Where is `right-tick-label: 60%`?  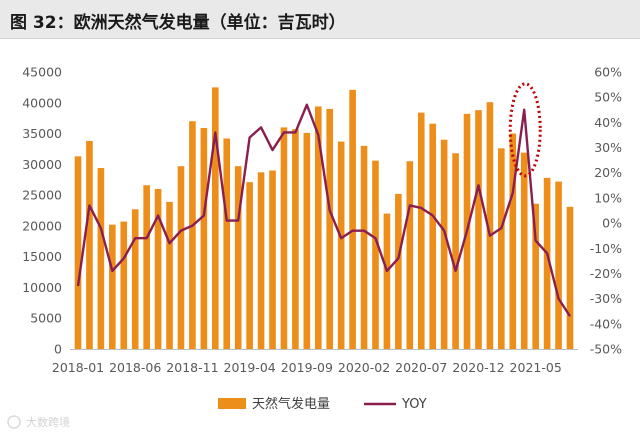
right-tick-label: 60% is located at coordinates (608, 72).